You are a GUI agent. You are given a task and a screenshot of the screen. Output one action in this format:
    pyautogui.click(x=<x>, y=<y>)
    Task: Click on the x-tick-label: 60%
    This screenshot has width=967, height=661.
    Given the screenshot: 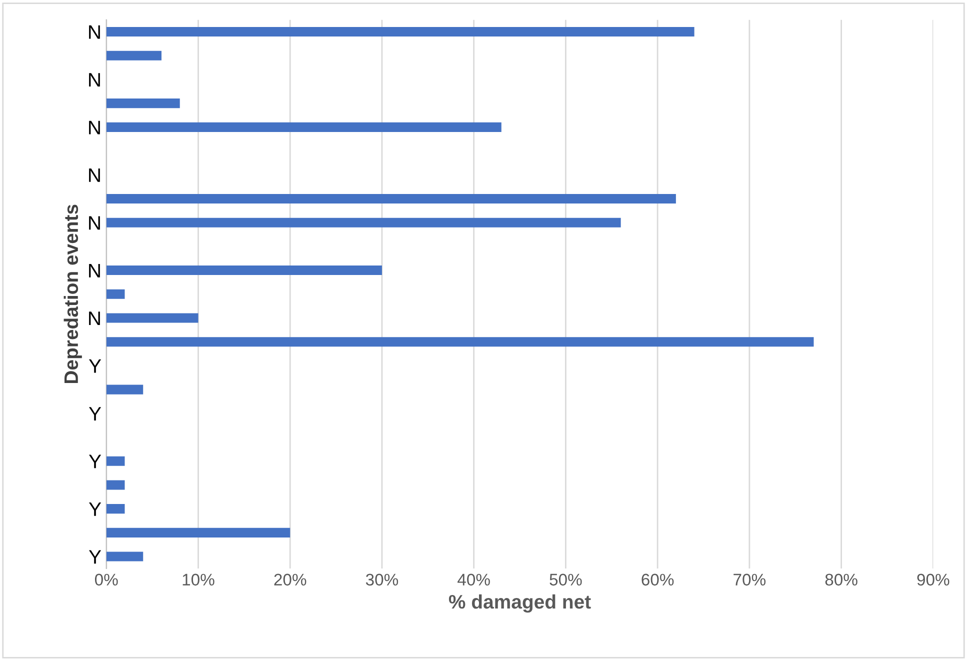 What is the action you would take?
    pyautogui.click(x=658, y=580)
    